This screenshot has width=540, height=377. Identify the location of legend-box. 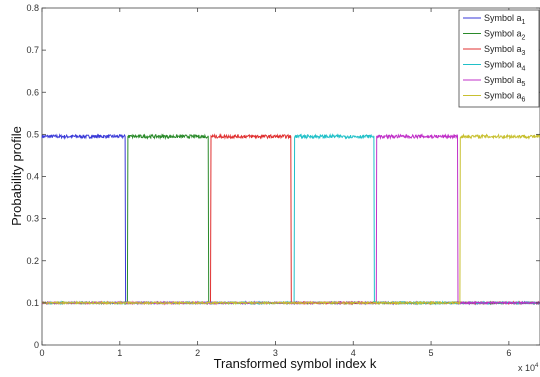
(499, 58).